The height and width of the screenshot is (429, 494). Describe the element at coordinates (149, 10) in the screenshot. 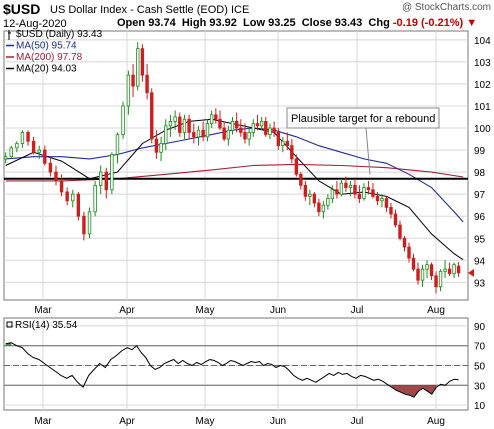

I see `instrument-name: US Dollar Index - Cash Settle (EOD) ICE` at that location.